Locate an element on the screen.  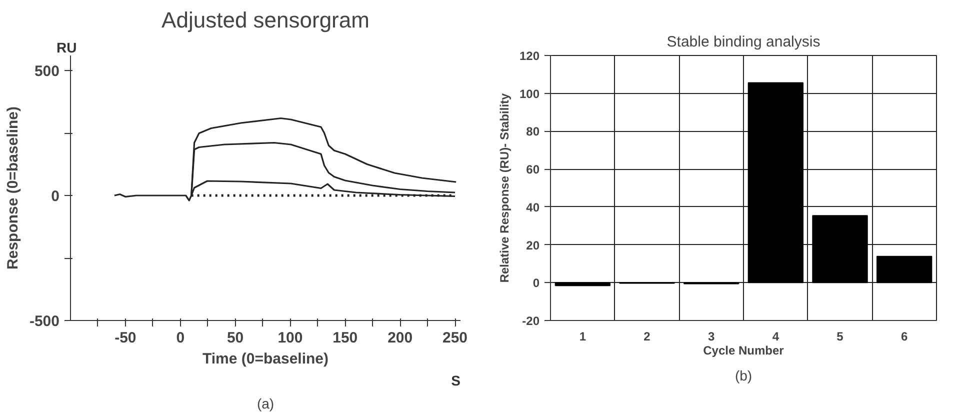
y-tick-label: 60 is located at coordinates (533, 169).